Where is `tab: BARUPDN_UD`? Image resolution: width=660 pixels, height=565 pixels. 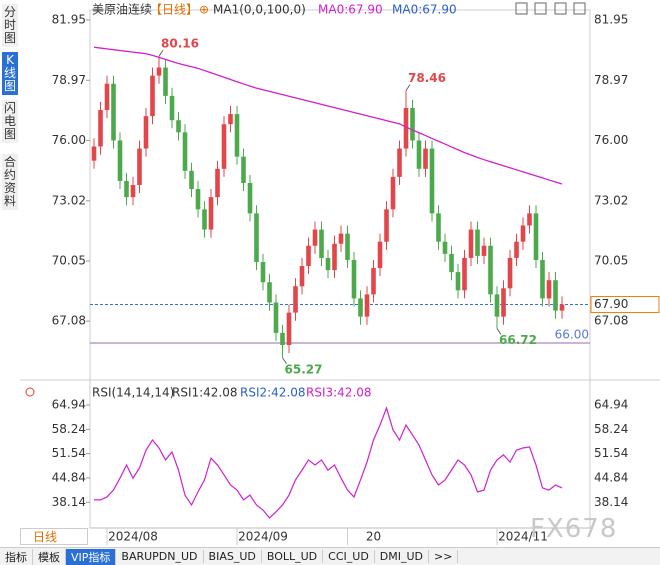
tab: BARUPDN_UD is located at coordinates (160, 556).